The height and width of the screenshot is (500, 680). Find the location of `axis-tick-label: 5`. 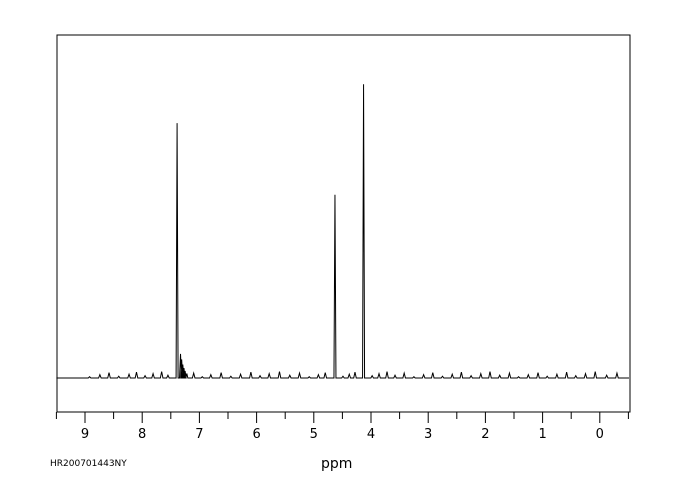

axis-tick-label: 5 is located at coordinates (314, 434).